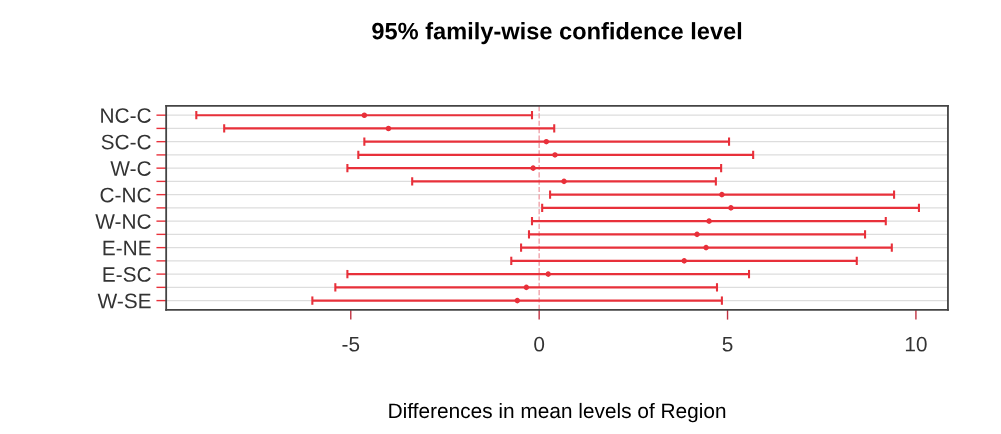 Image resolution: width=1001 pixels, height=434 pixels. What do you see at coordinates (127, 248) in the screenshot?
I see `y-tick-label: E-NE` at bounding box center [127, 248].